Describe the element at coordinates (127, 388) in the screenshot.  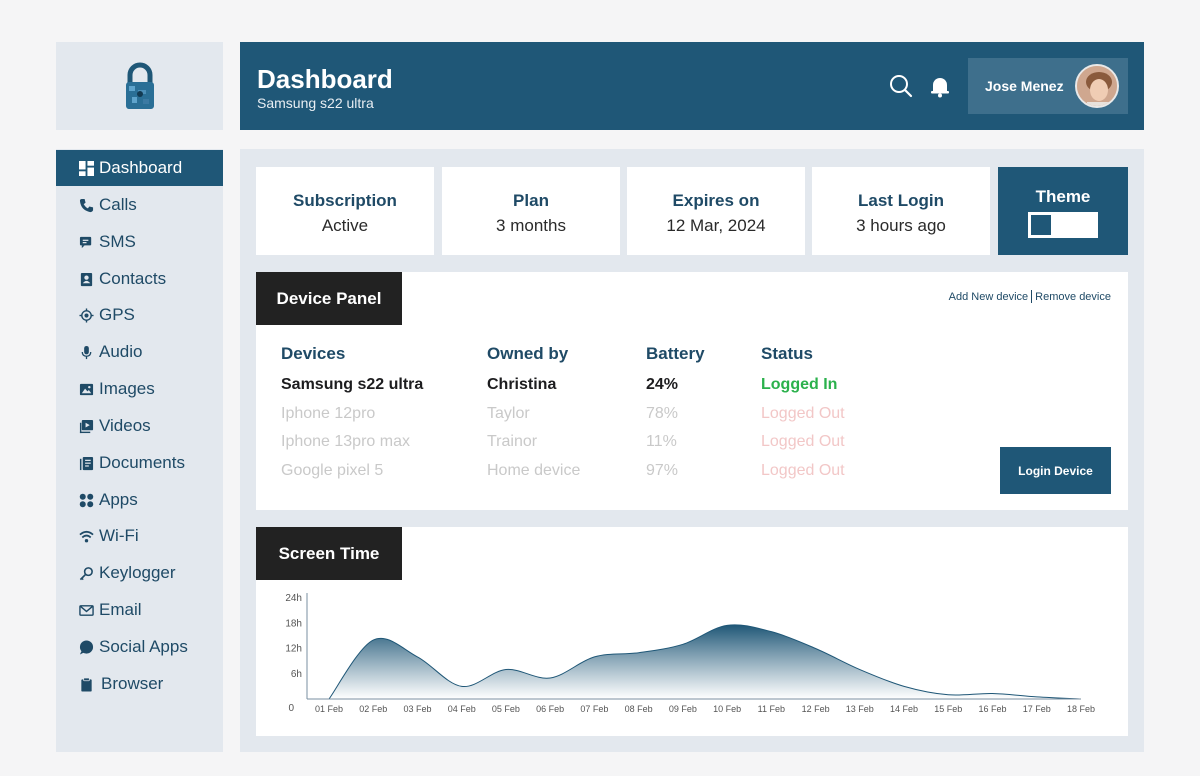
I see `sidebar-item-label: Images` at that location.